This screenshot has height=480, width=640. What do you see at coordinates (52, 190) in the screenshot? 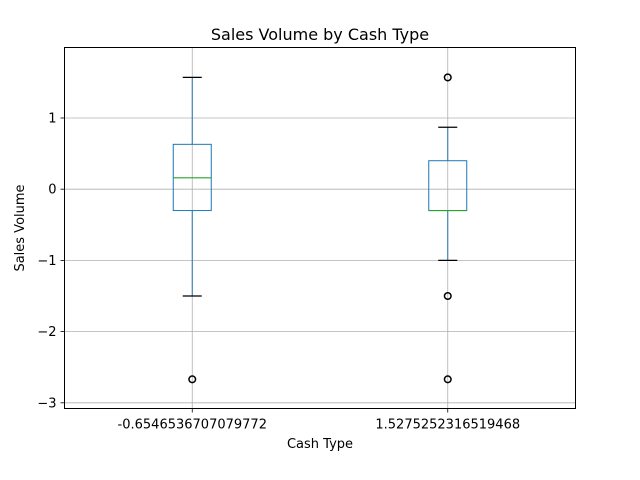
I see `y-tick-label: 0` at bounding box center [52, 190].